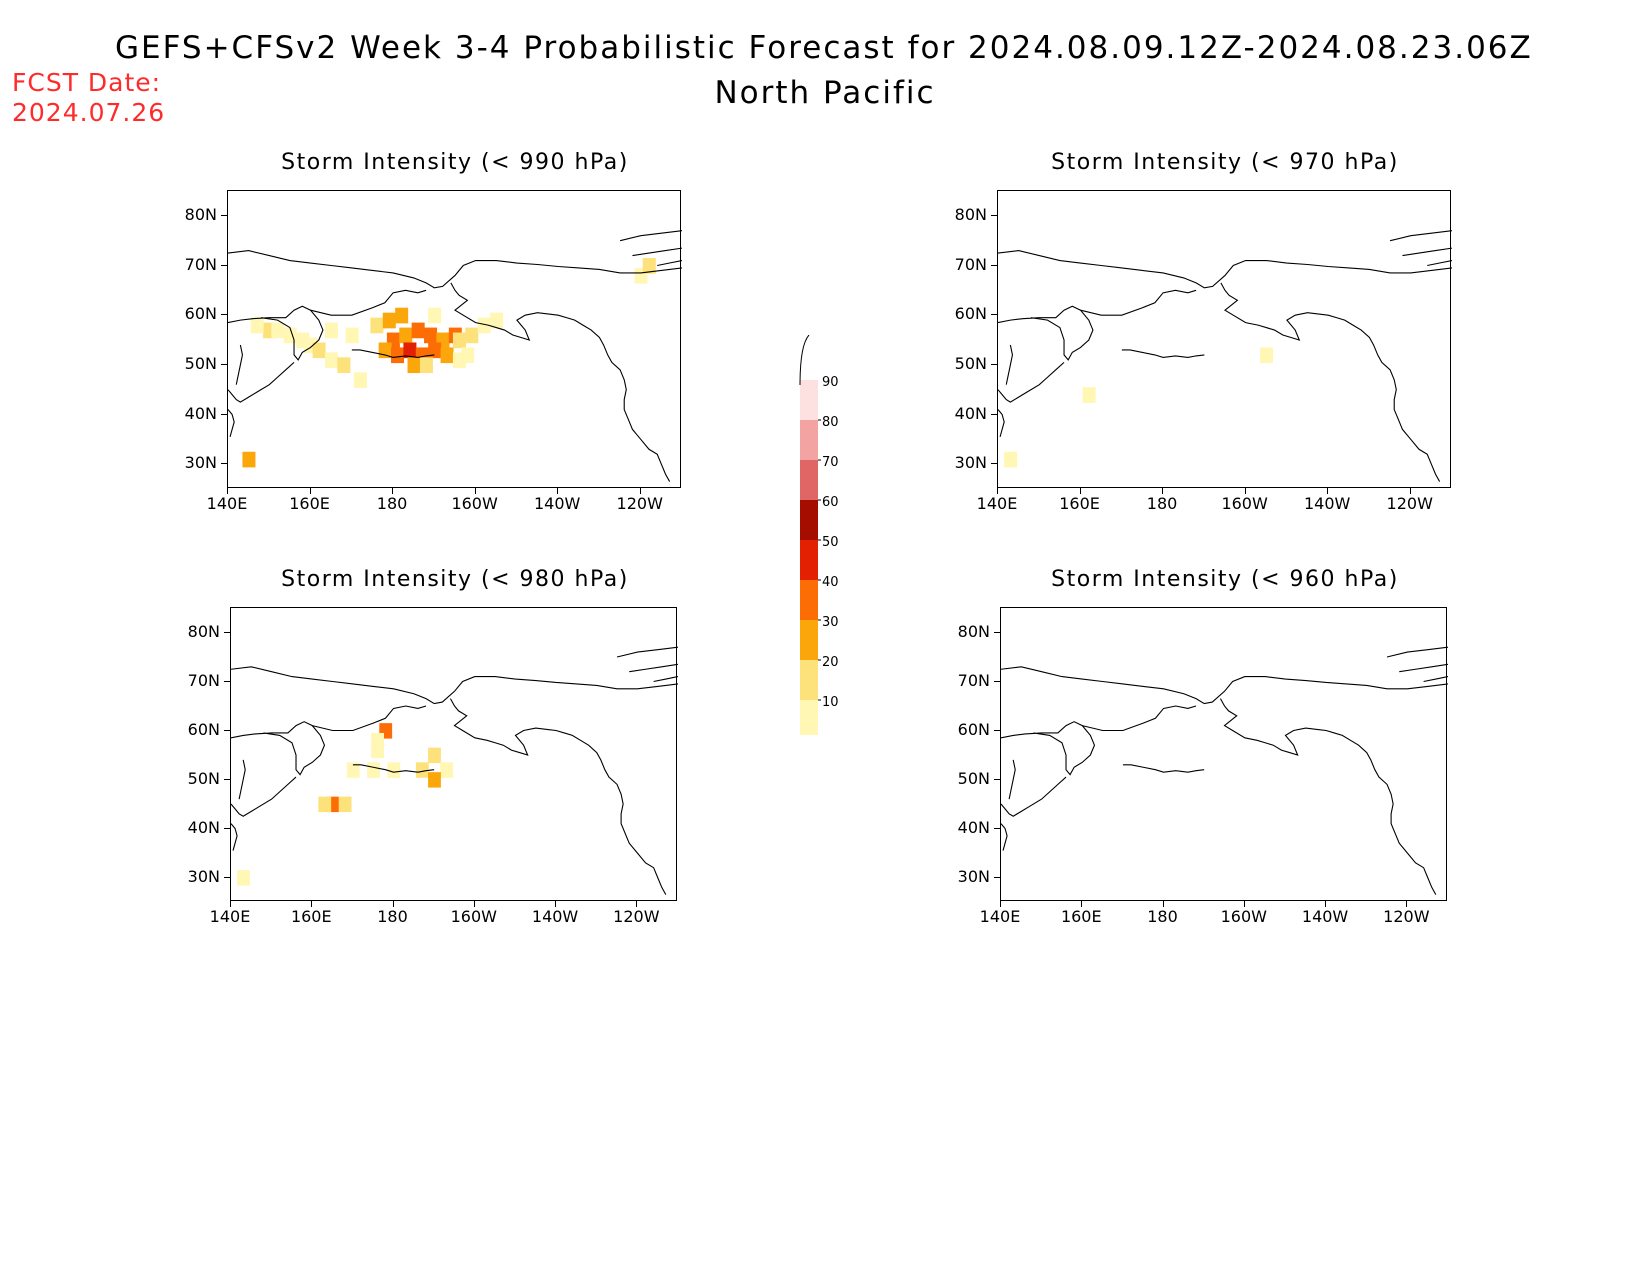 The width and height of the screenshot is (1650, 1275). Describe the element at coordinates (87, 82) in the screenshot. I see `forecast-date-label: FCST Date:` at that location.